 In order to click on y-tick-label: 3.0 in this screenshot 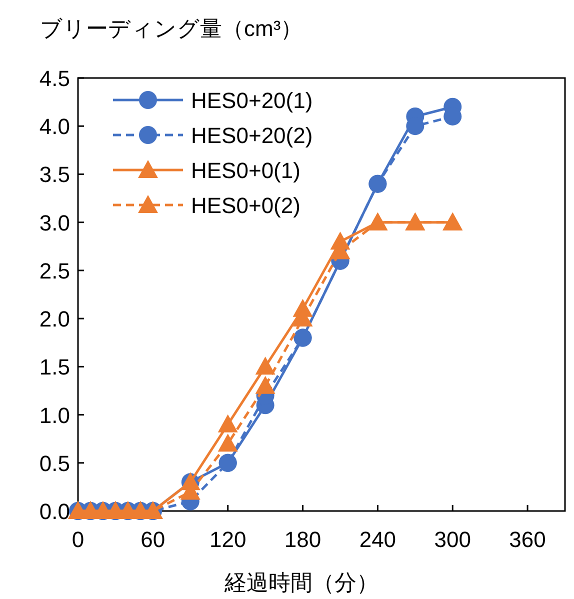, I will do `click(54, 223)`.